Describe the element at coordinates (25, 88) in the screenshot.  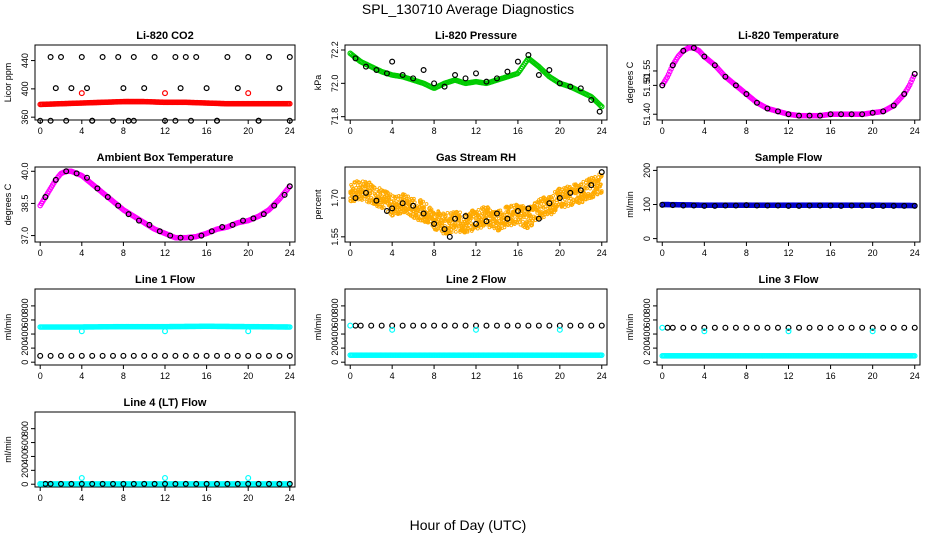
I see `y-tick-label: 400` at that location.